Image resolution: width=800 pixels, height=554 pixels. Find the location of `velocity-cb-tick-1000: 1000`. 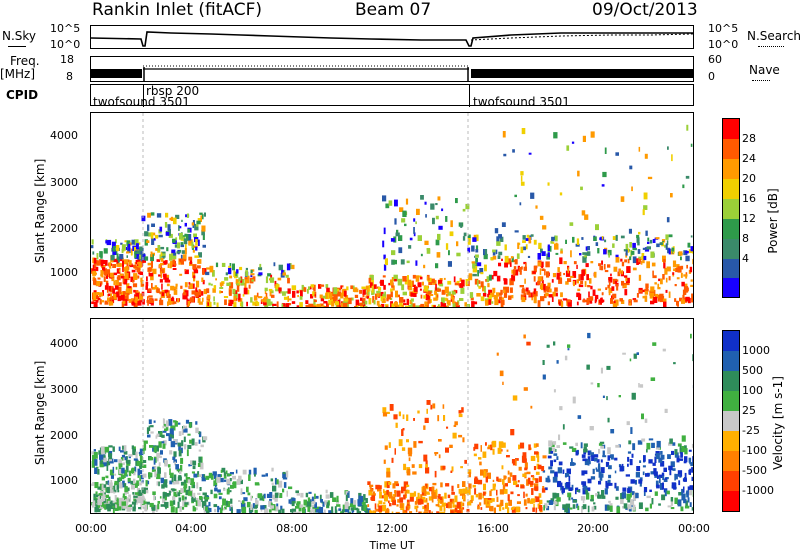

velocity-cb-tick-1000: 1000 is located at coordinates (756, 350).